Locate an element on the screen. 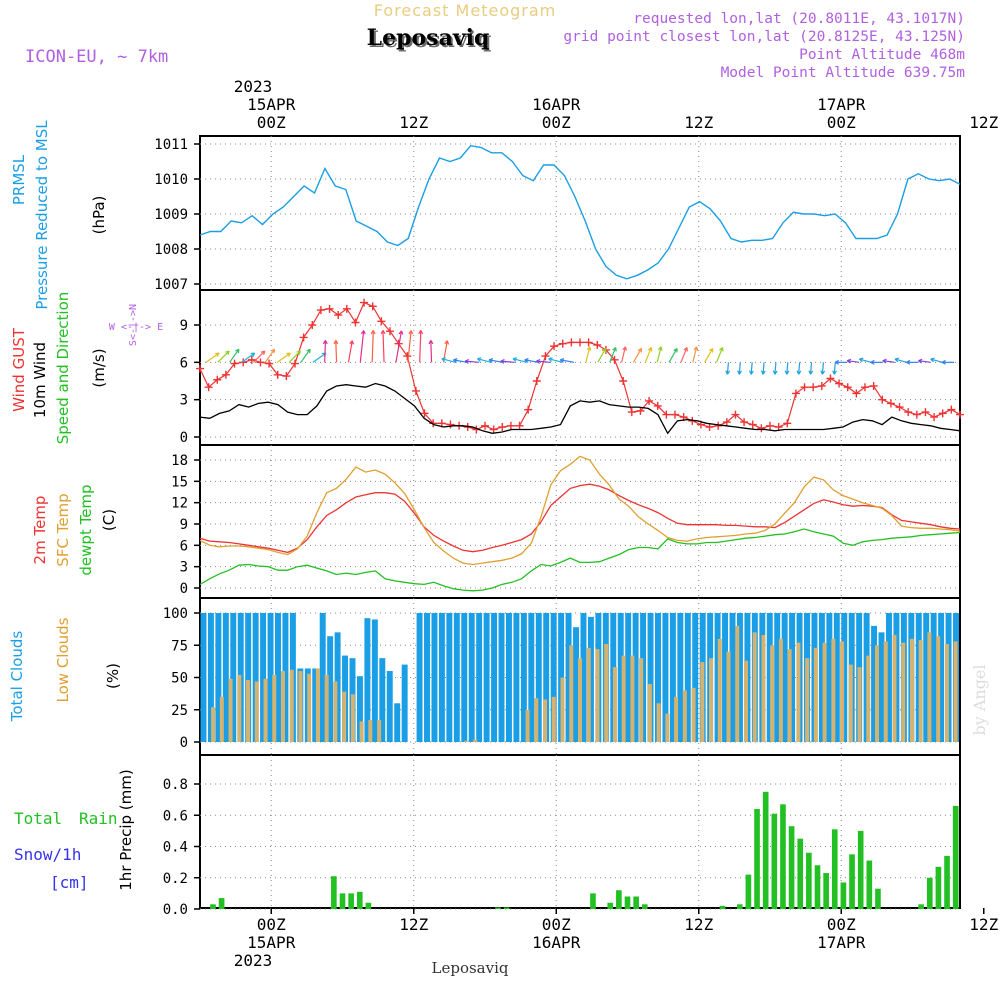 The image size is (1000, 1000). top-date-label: 17APR is located at coordinates (841, 104).